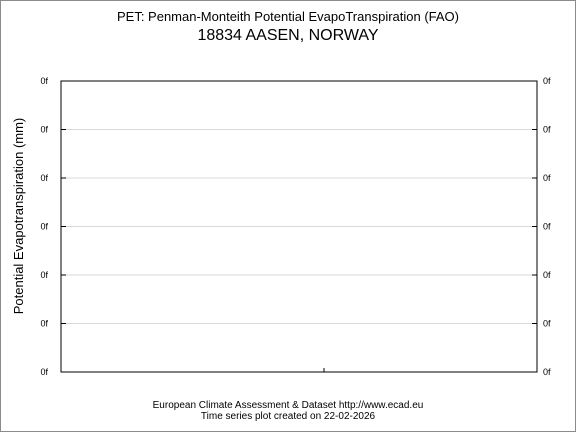 This screenshot has width=576, height=432. What do you see at coordinates (288, 35) in the screenshot?
I see `chart-subtitle: 18834 AASEN, NORWAY` at bounding box center [288, 35].